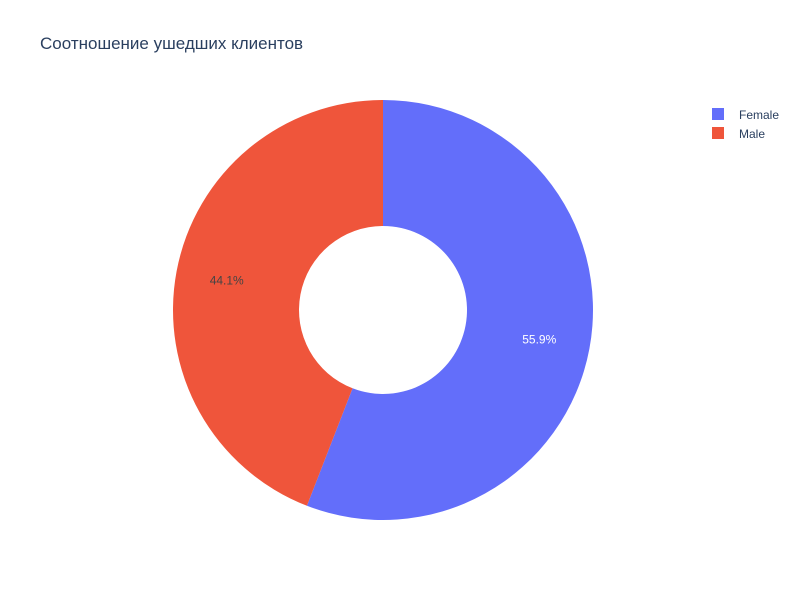  I want to click on slice-label-female: 55.9%, so click(539, 339).